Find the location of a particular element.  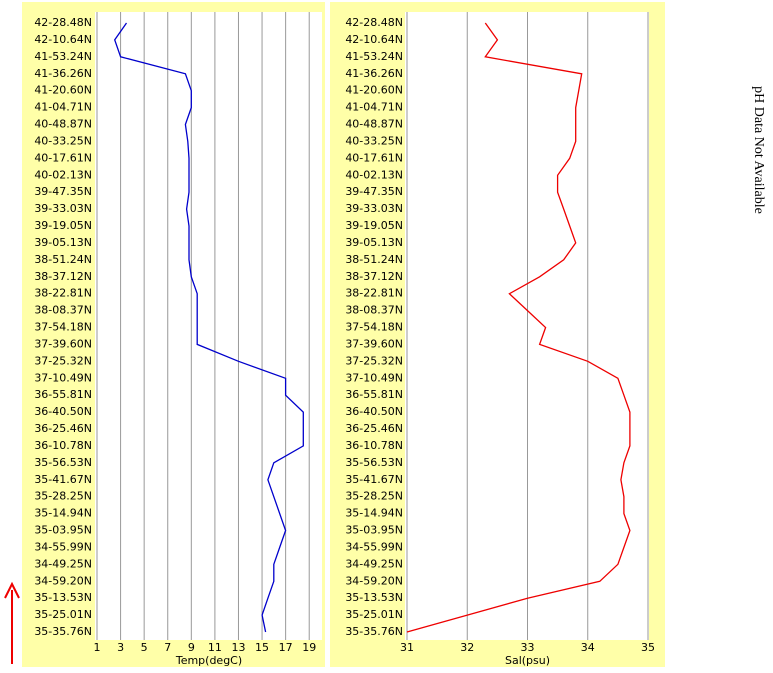

x-tick-label: 3 is located at coordinates (120, 647).